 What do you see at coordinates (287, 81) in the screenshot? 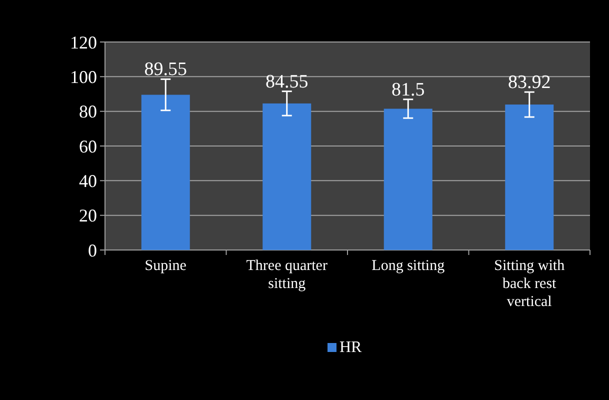
I see `data-label: 84.55` at bounding box center [287, 81].